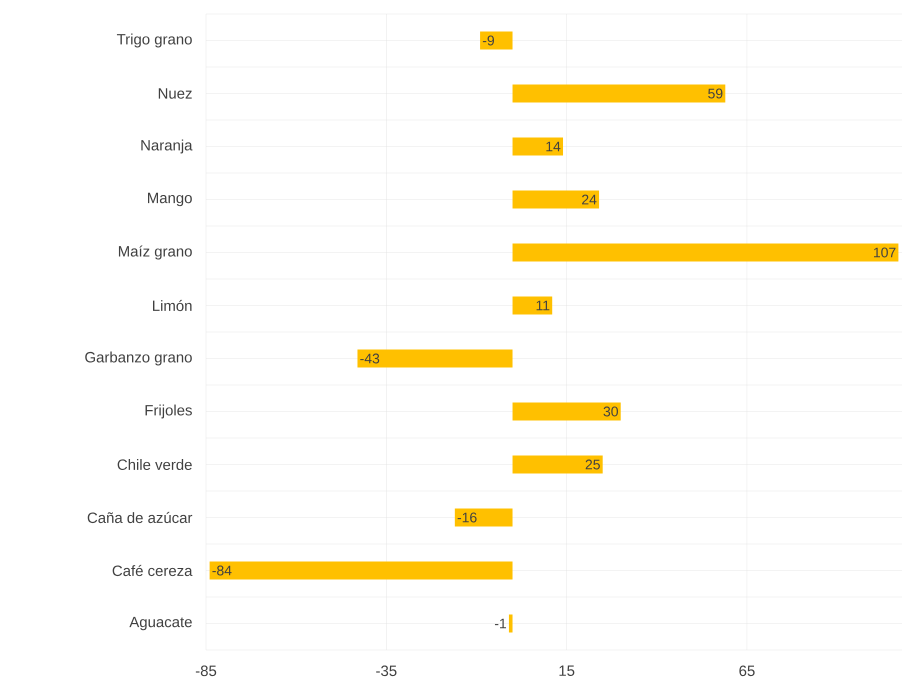  Describe the element at coordinates (160, 623) in the screenshot. I see `y-tick-label: Aguacate` at that location.